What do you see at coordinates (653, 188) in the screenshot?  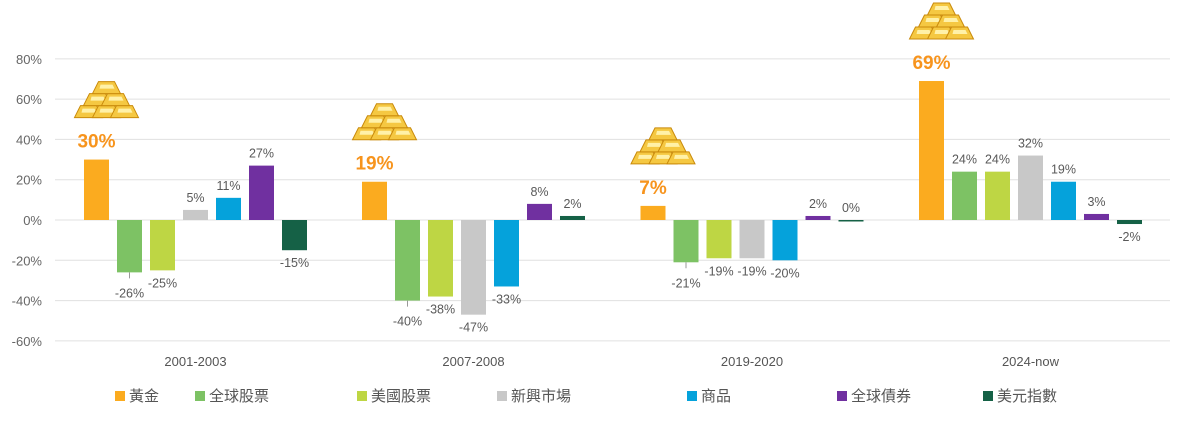 I see `data-label: 7%` at bounding box center [653, 188].